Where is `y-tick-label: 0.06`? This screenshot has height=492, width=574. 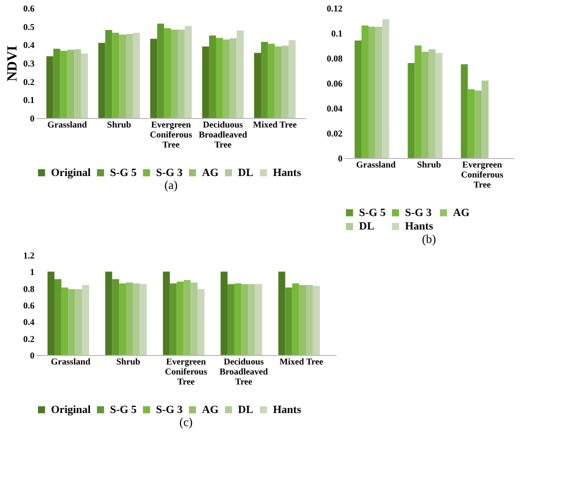 y-tick-label: 0.06 is located at coordinates (334, 83).